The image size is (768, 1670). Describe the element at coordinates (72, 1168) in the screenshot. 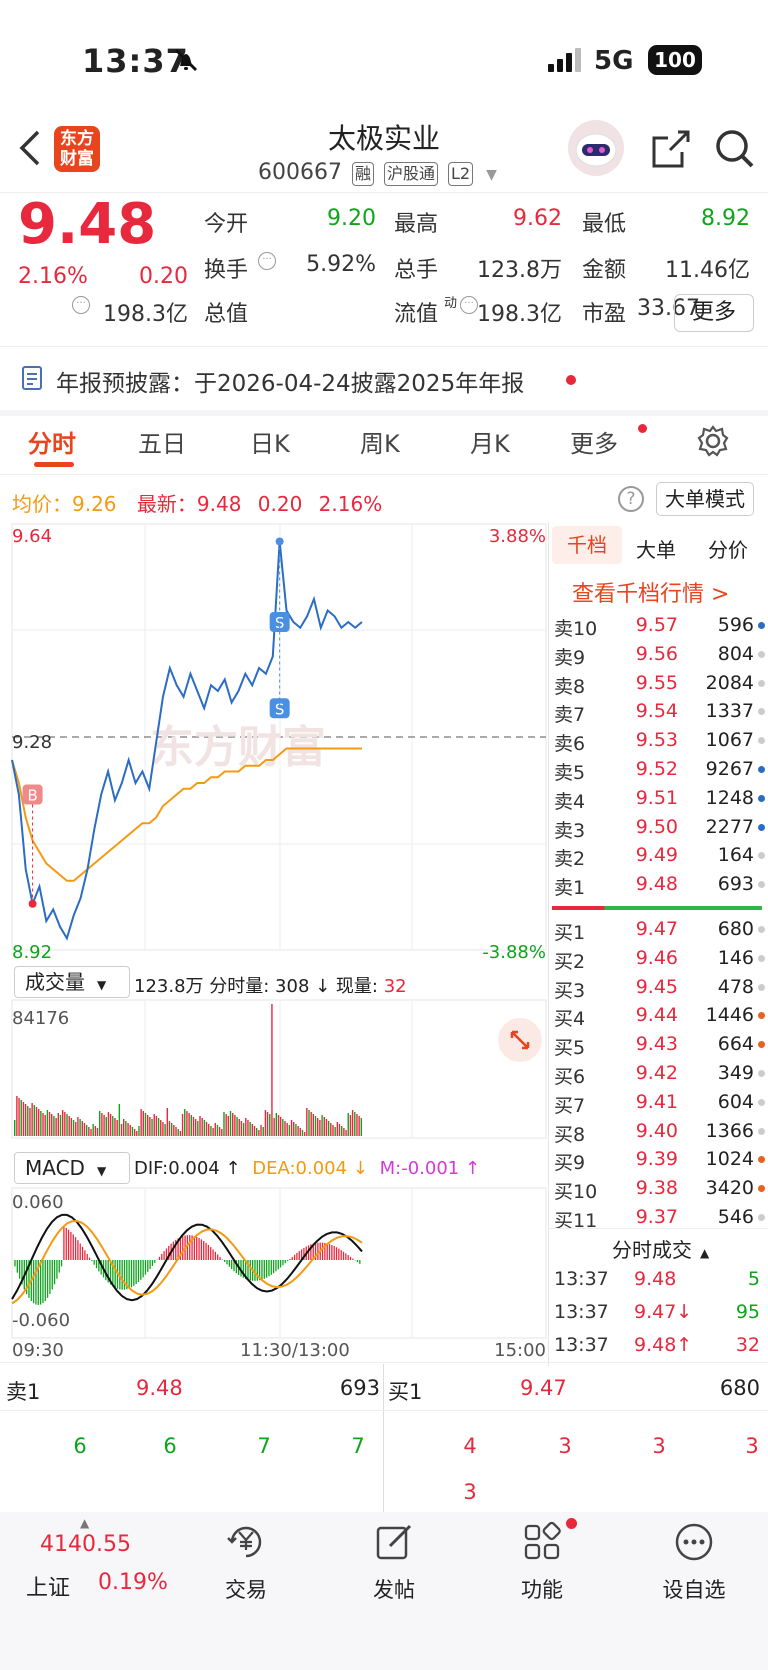

I see `macd-indicator-select: MACD ▼` at that location.